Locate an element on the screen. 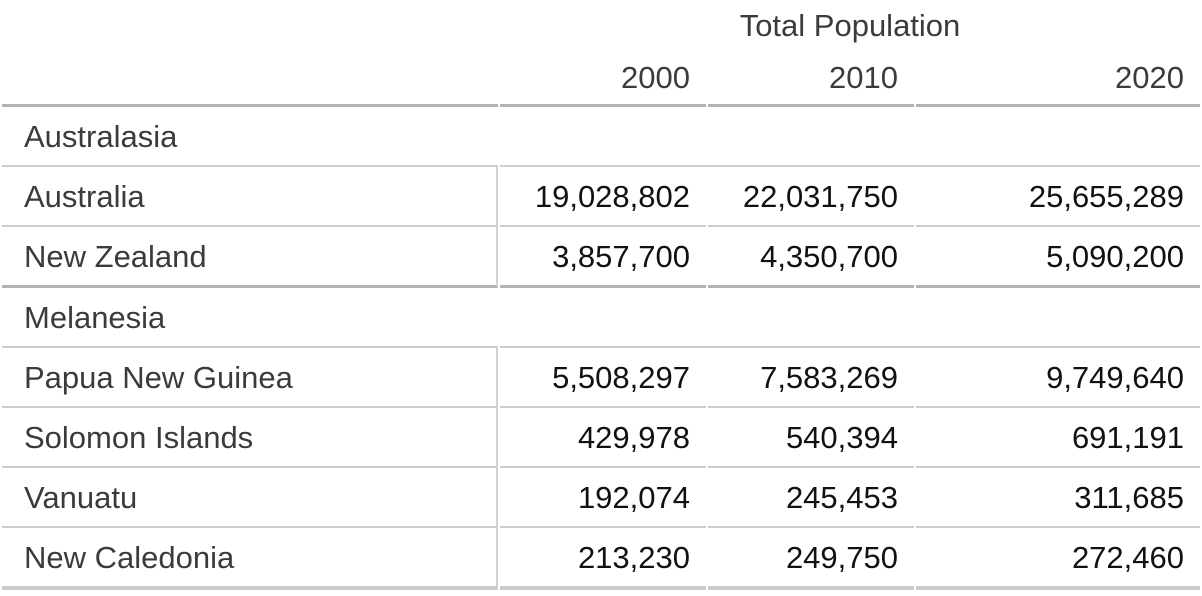 This screenshot has height=596, width=1202. years-row: 2000 2010 2020 is located at coordinates (601, 78).